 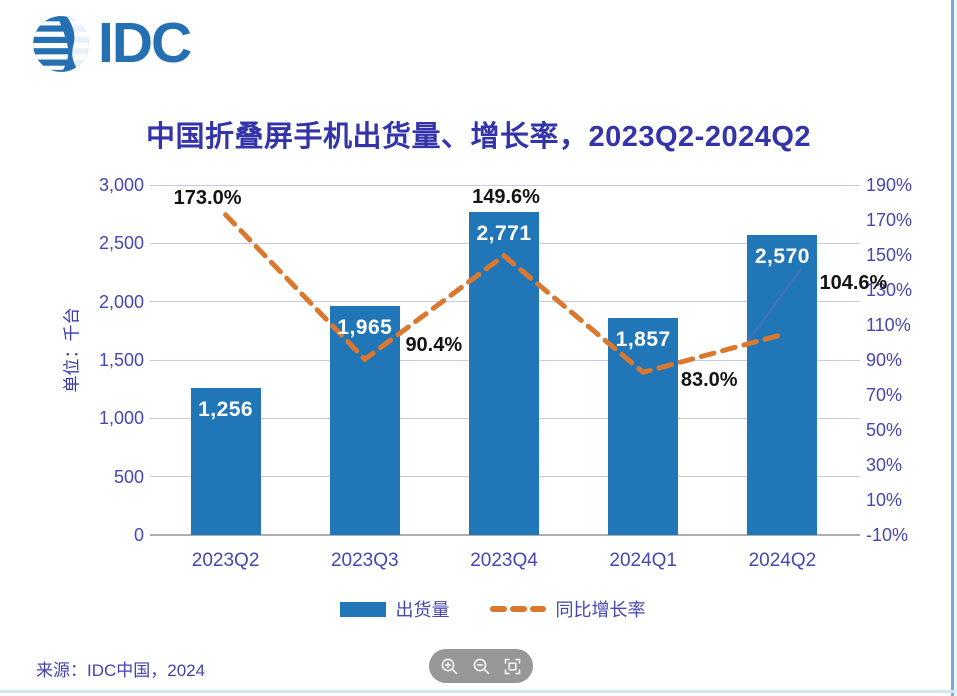 I want to click on growth-rate-label: 149.6%, so click(x=506, y=196).